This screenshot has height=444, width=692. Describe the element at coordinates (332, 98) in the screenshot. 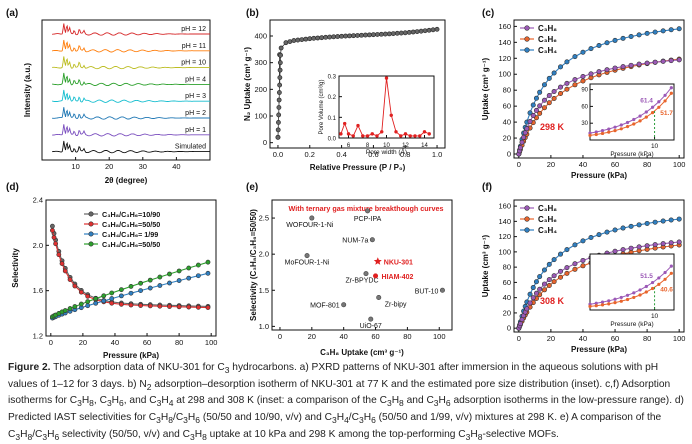

I see `y-tick-label: 0.2` at that location.